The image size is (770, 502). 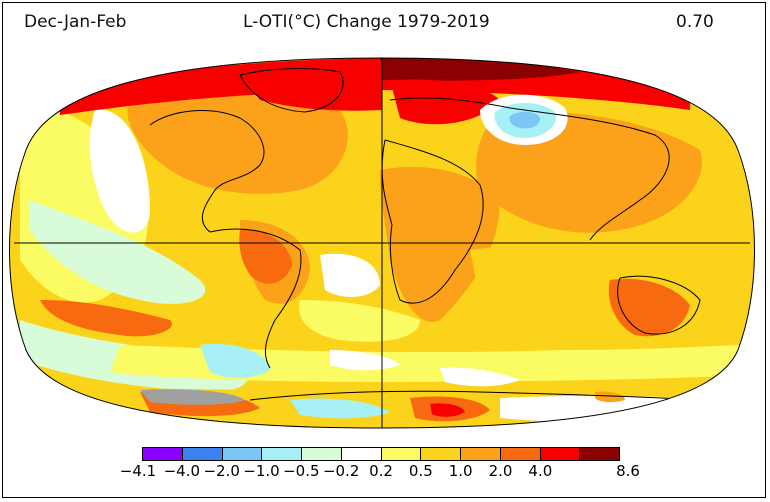 I want to click on legend-tick-label: 1.0, so click(x=460, y=471).